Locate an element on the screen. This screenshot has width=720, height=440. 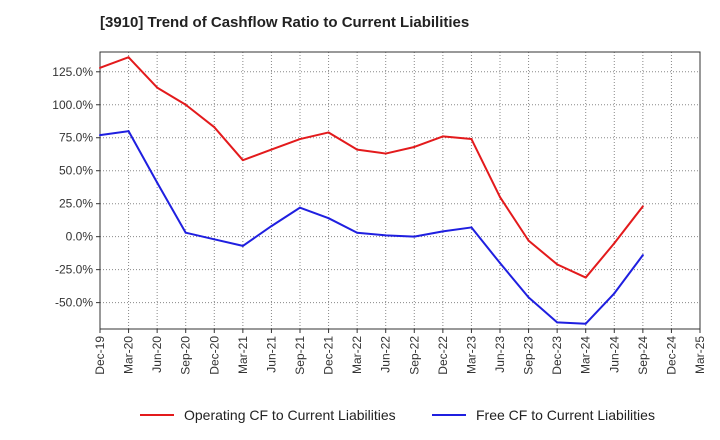
y-tick-label: -50.0% is located at coordinates (74, 303).